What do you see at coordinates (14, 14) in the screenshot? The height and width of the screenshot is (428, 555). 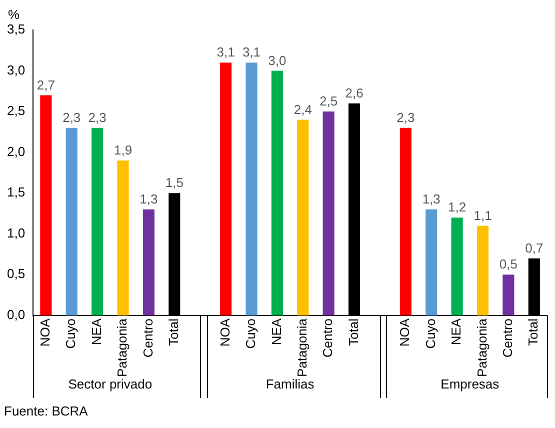 I see `y-axis-title: %` at bounding box center [14, 14].